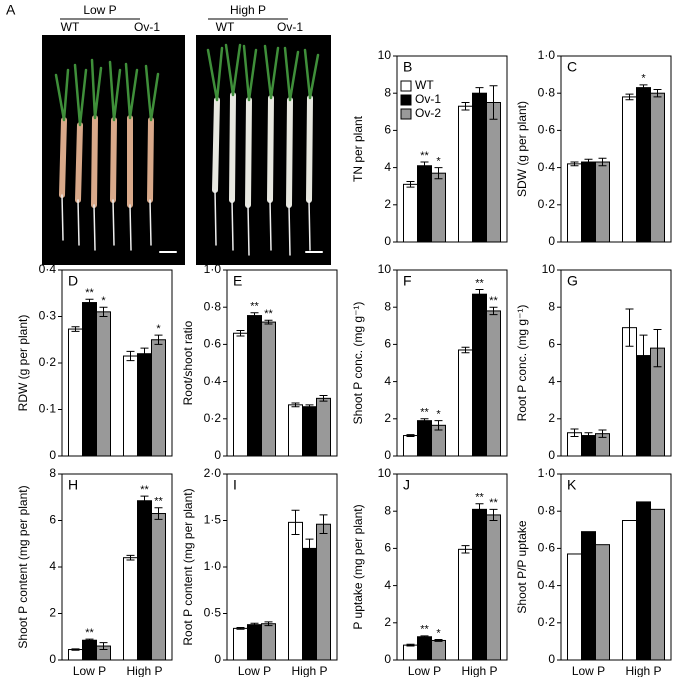 Image resolution: width=675 pixels, height=677 pixels. What do you see at coordinates (387, 585) in the screenshot?
I see `y-tick-label: 4` at bounding box center [387, 585].